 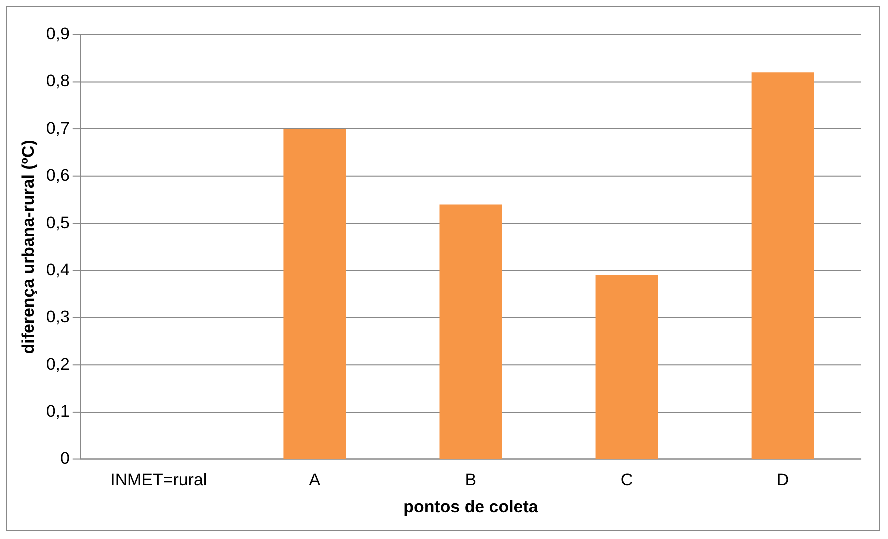 I want to click on y-tick-label: 0,1, so click(x=58, y=411).